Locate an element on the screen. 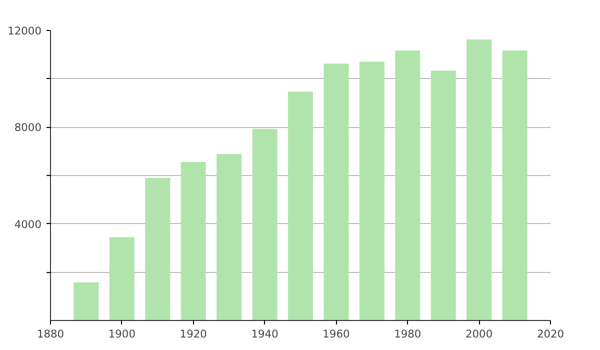 The width and height of the screenshot is (600, 350). x-tick-label: 1880 is located at coordinates (50, 334).